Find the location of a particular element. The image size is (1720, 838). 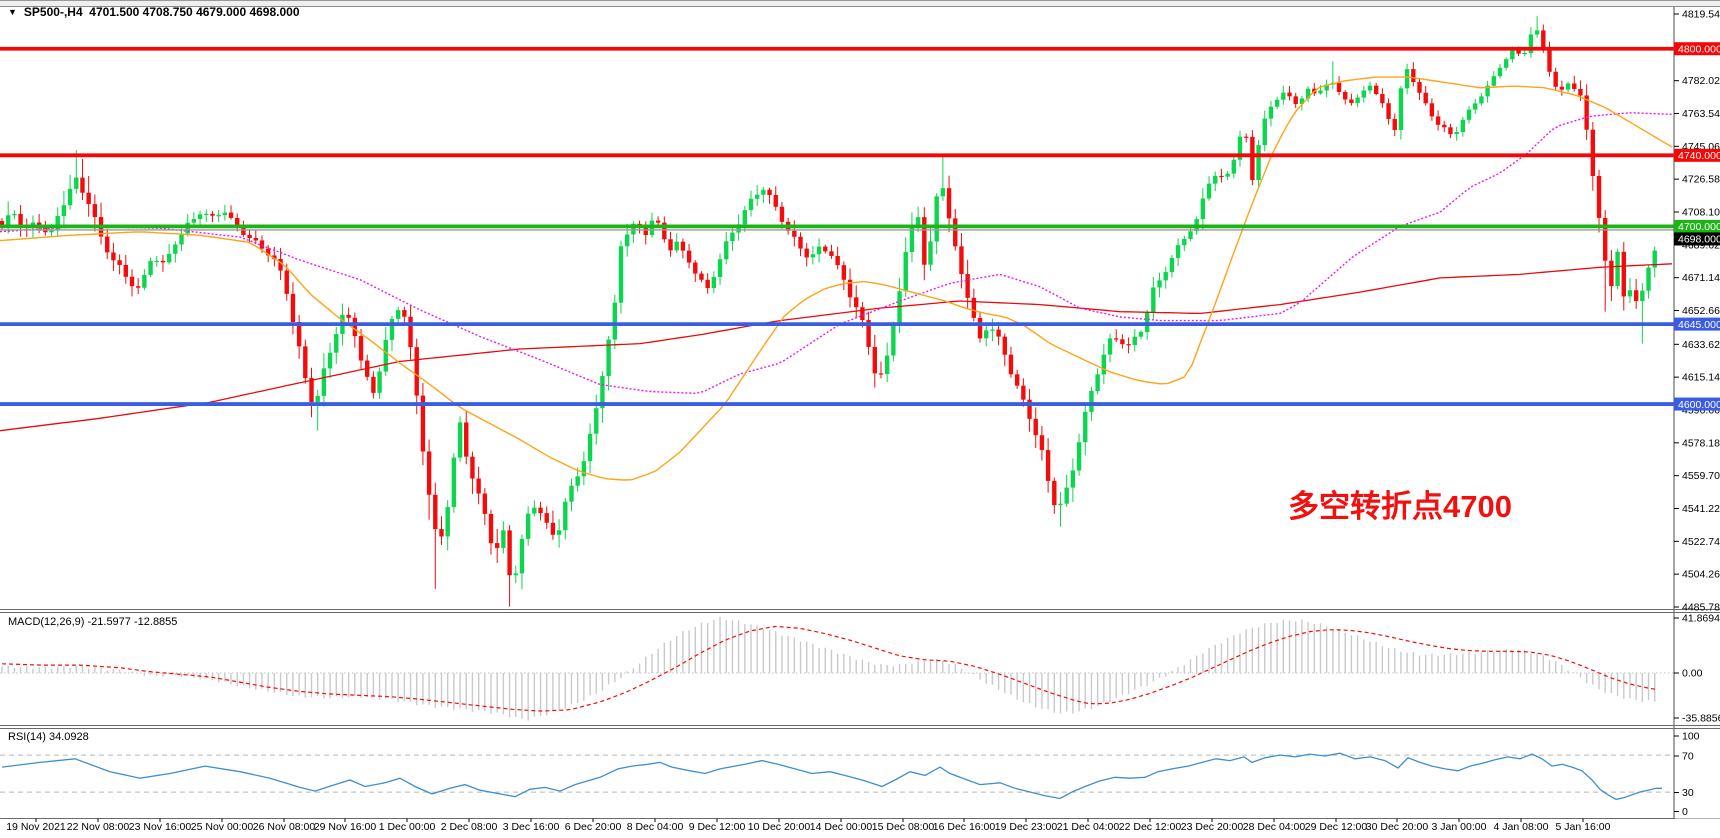

svg-text: 4559.700 is located at coordinates (1701, 476).